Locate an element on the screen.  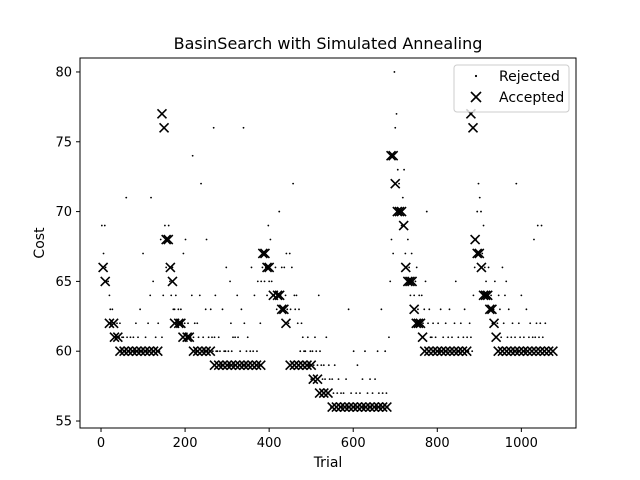
y-tick-label: 70 is located at coordinates (63, 212).